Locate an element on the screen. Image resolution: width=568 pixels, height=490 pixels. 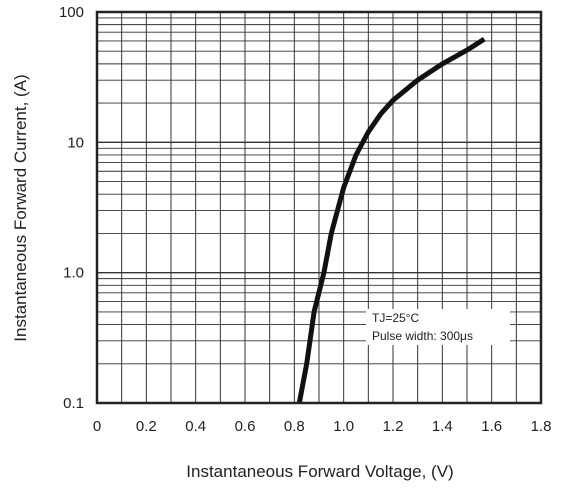
y-axis-title: Instantaneous Forward Current, (A) is located at coordinates (20, 207).